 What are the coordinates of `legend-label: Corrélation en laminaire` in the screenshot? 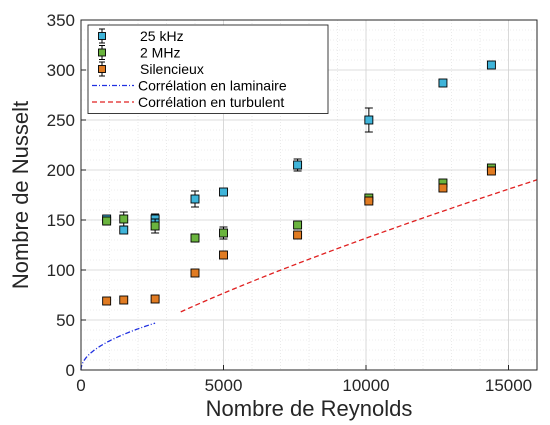 It's located at (212, 86).